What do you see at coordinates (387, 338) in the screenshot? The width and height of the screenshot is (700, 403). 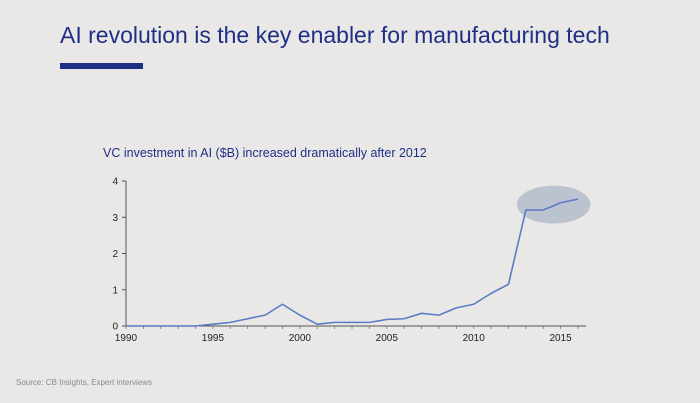 I see `x-tick-label: 2005` at bounding box center [387, 338].